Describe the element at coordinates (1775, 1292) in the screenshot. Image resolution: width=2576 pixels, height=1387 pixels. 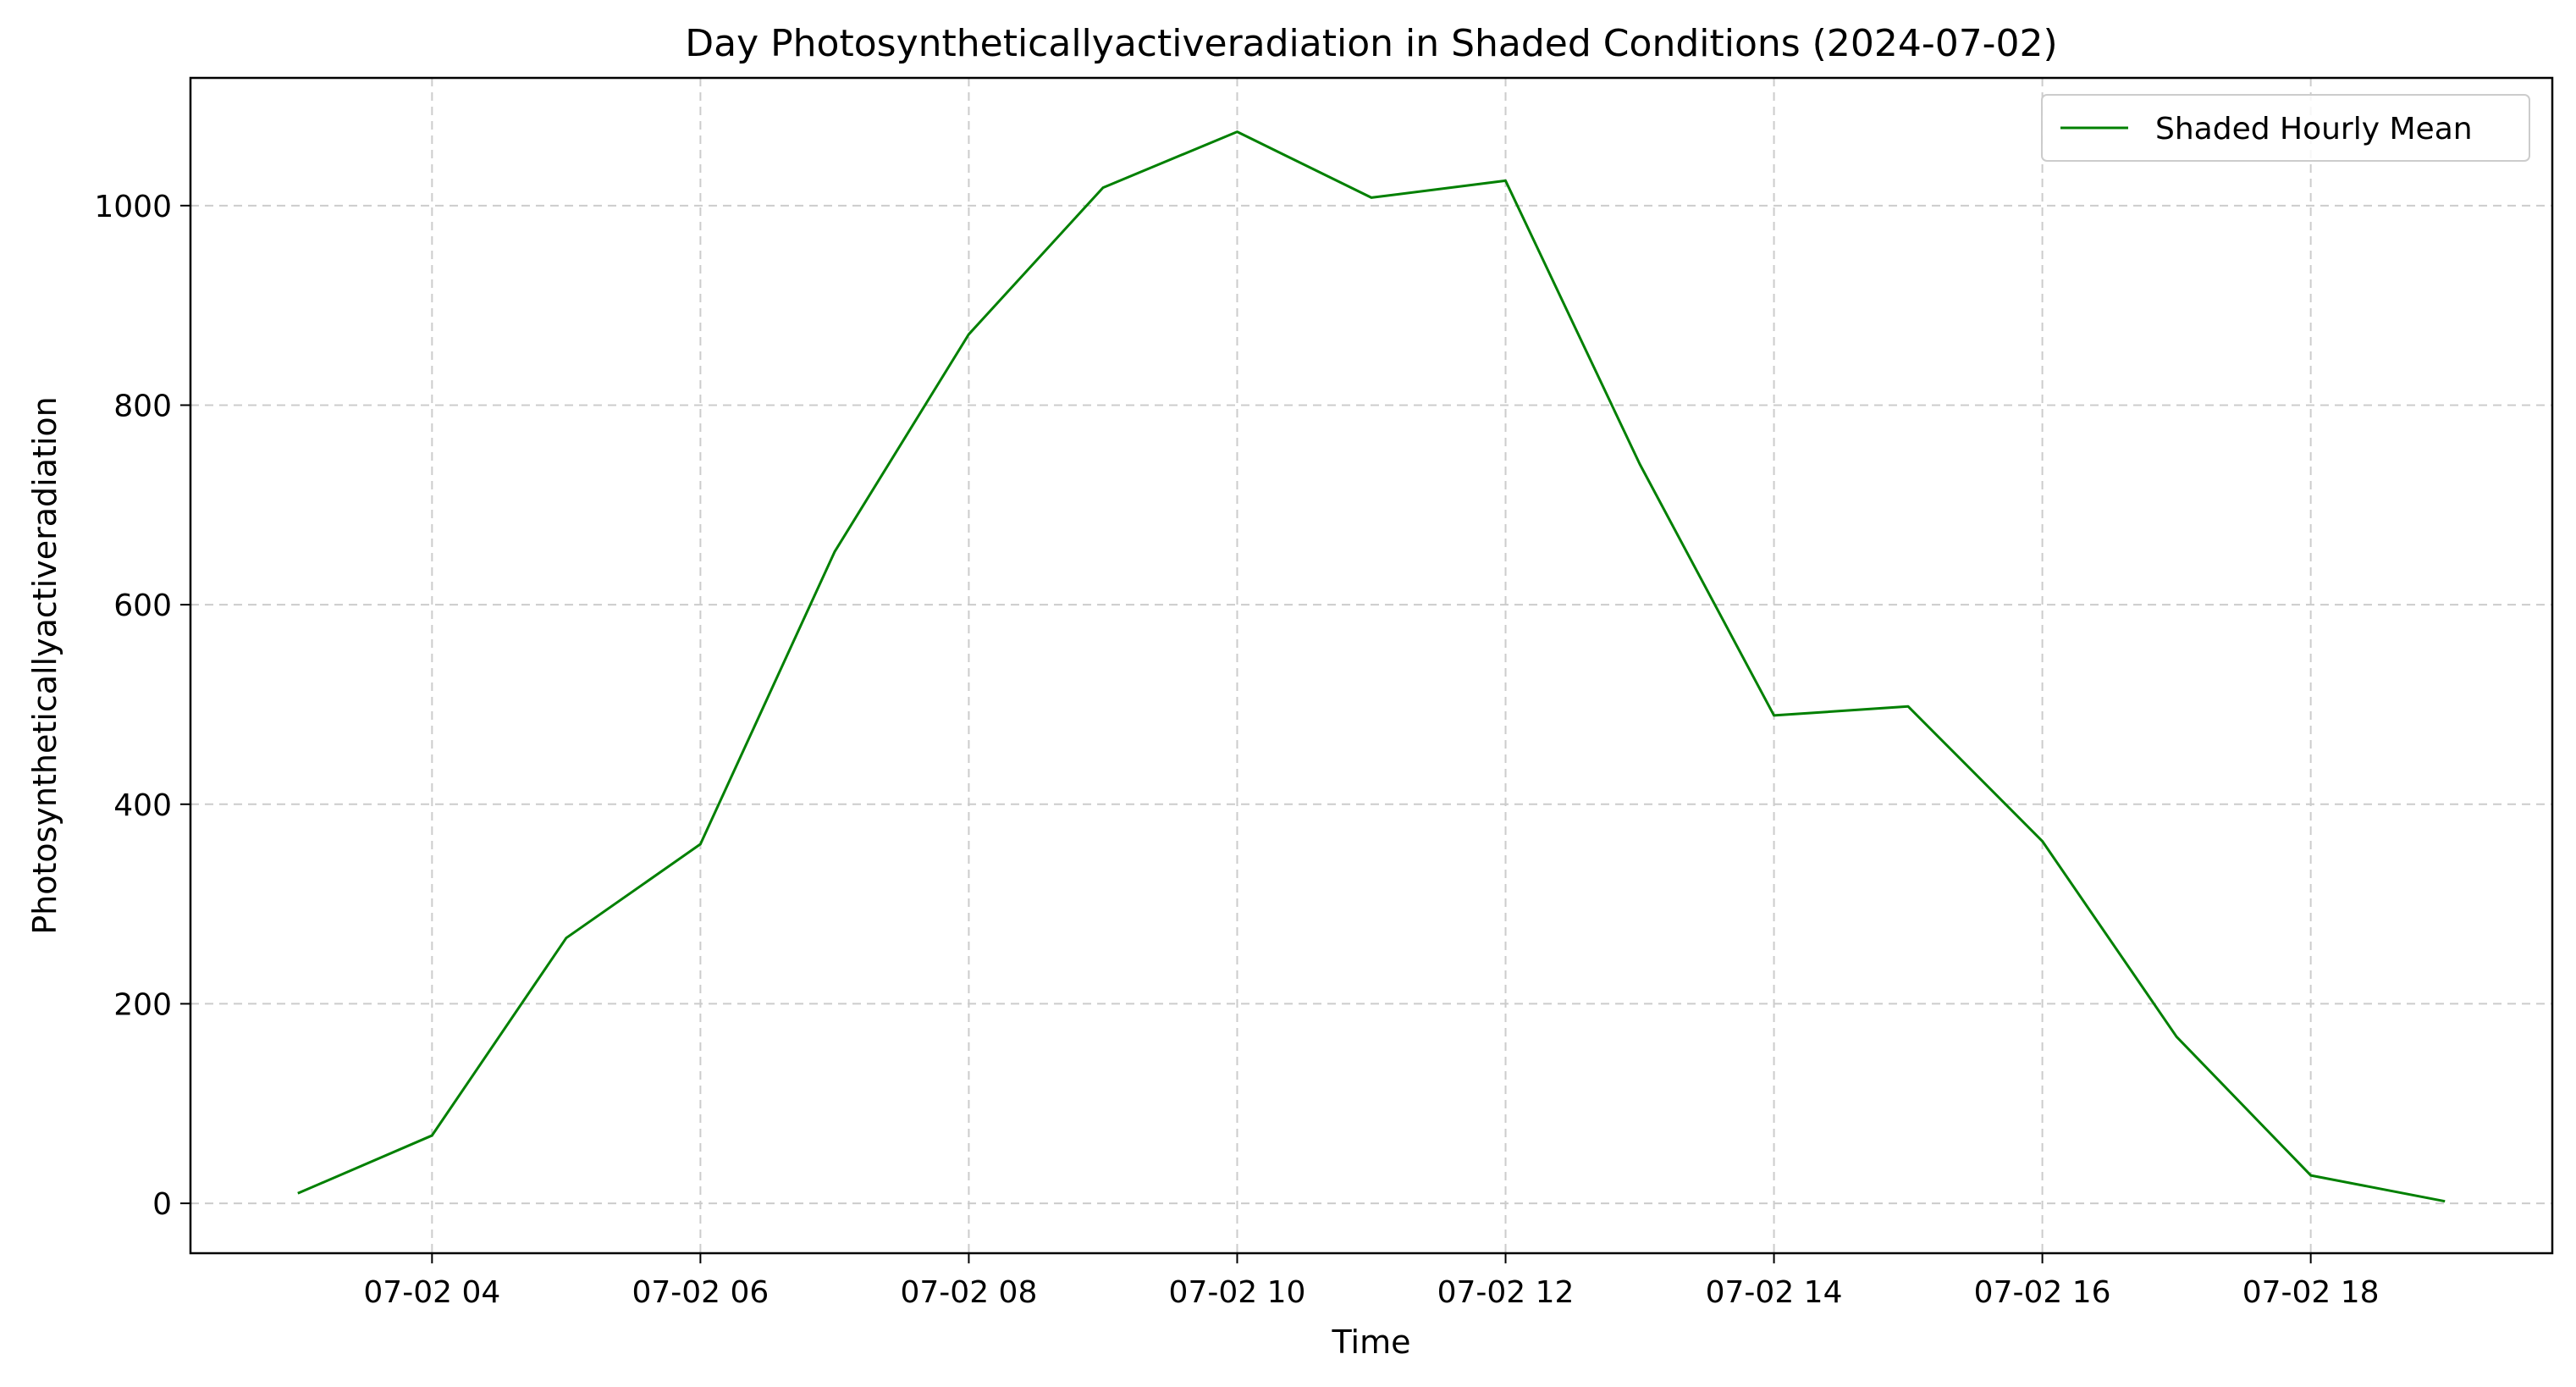
I see `x-tick-label: 07-02 14` at that location.